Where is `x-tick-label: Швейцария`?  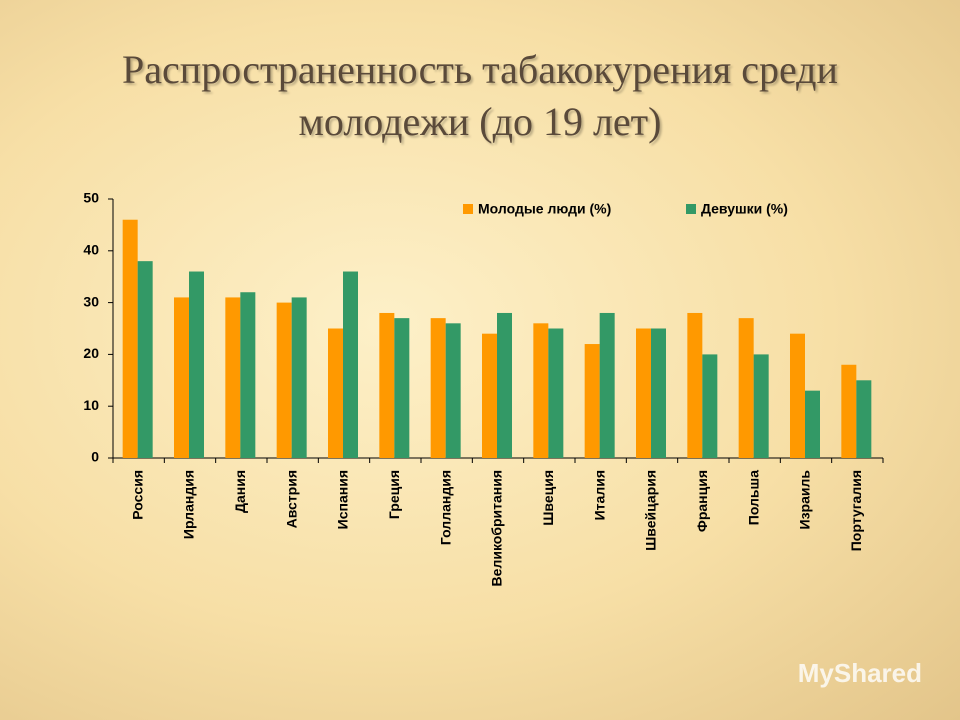 x-tick-label: Швейцария is located at coordinates (651, 510).